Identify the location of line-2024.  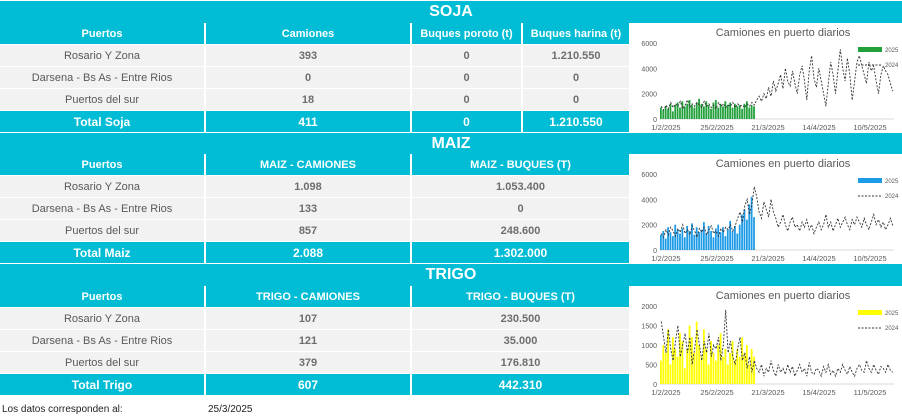
(777, 79).